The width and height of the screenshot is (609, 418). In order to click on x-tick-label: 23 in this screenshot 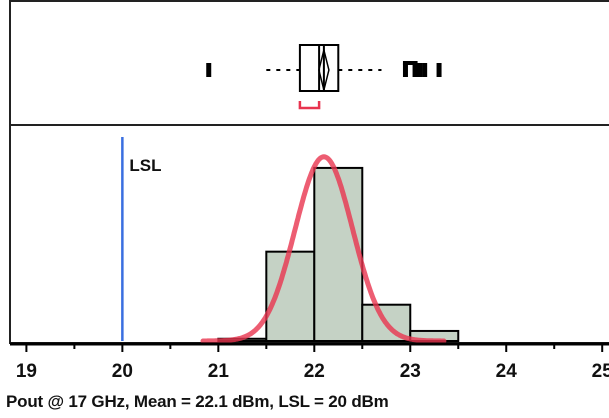, I will do `click(410, 371)`.